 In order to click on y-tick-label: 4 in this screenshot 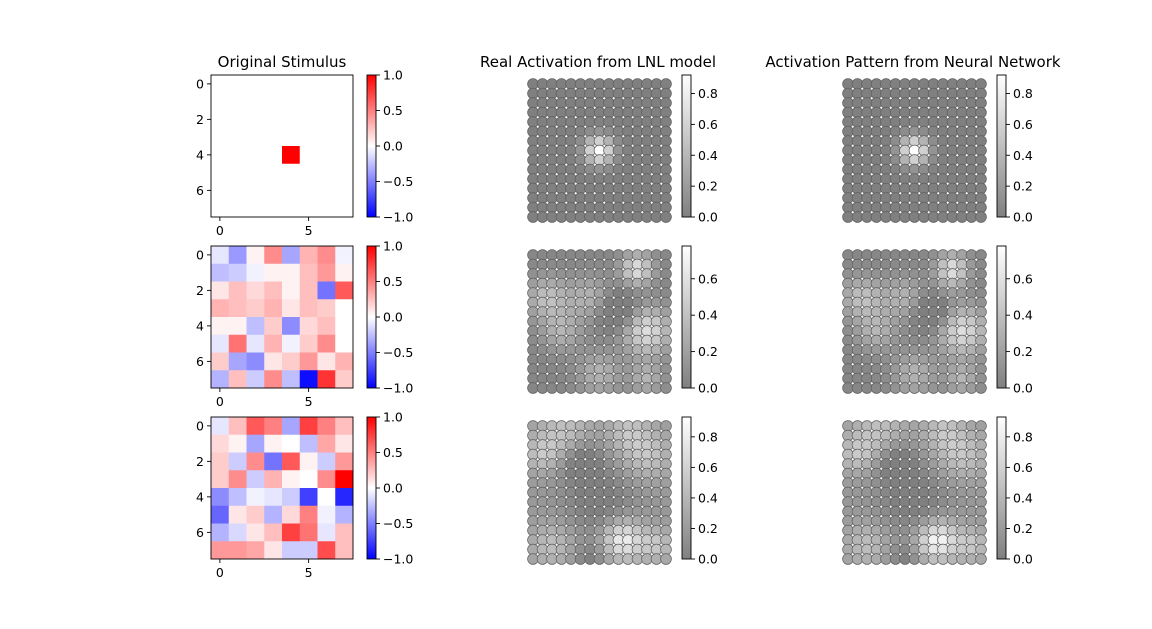, I will do `click(200, 325)`.